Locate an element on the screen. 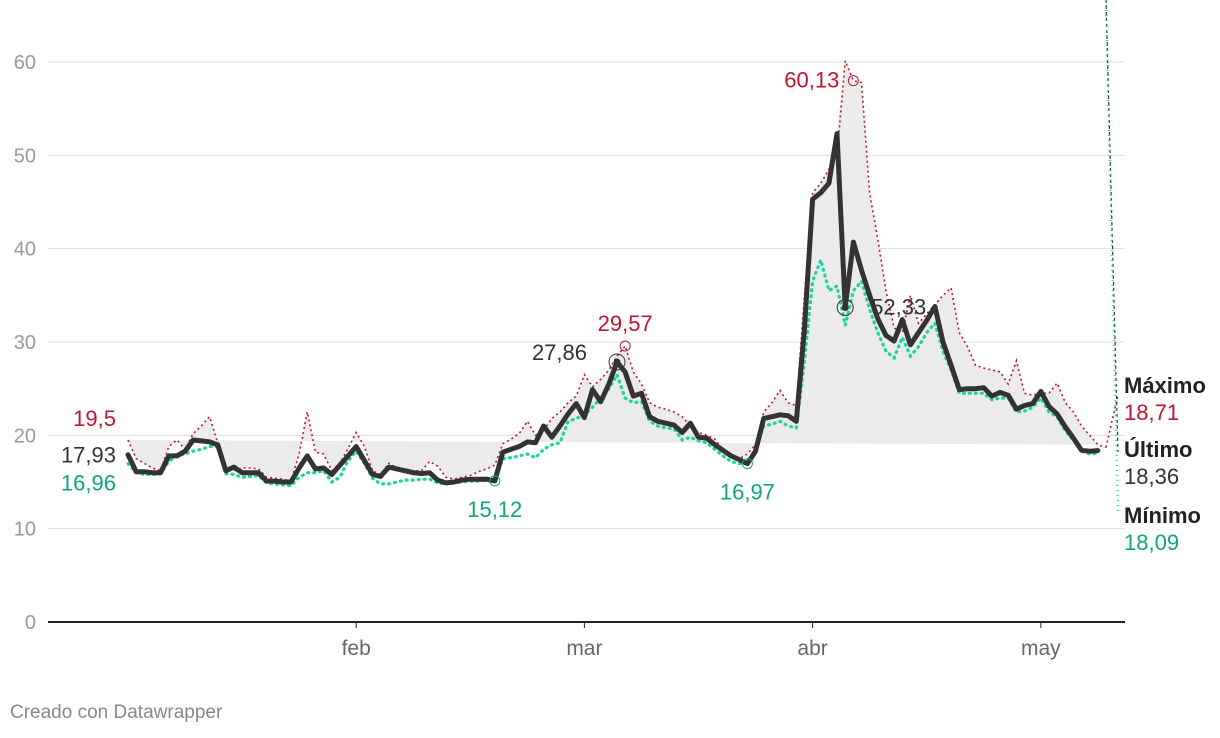 Image resolution: width=1220 pixels, height=738 pixels. end-label-value: 18,36 is located at coordinates (1151, 476).